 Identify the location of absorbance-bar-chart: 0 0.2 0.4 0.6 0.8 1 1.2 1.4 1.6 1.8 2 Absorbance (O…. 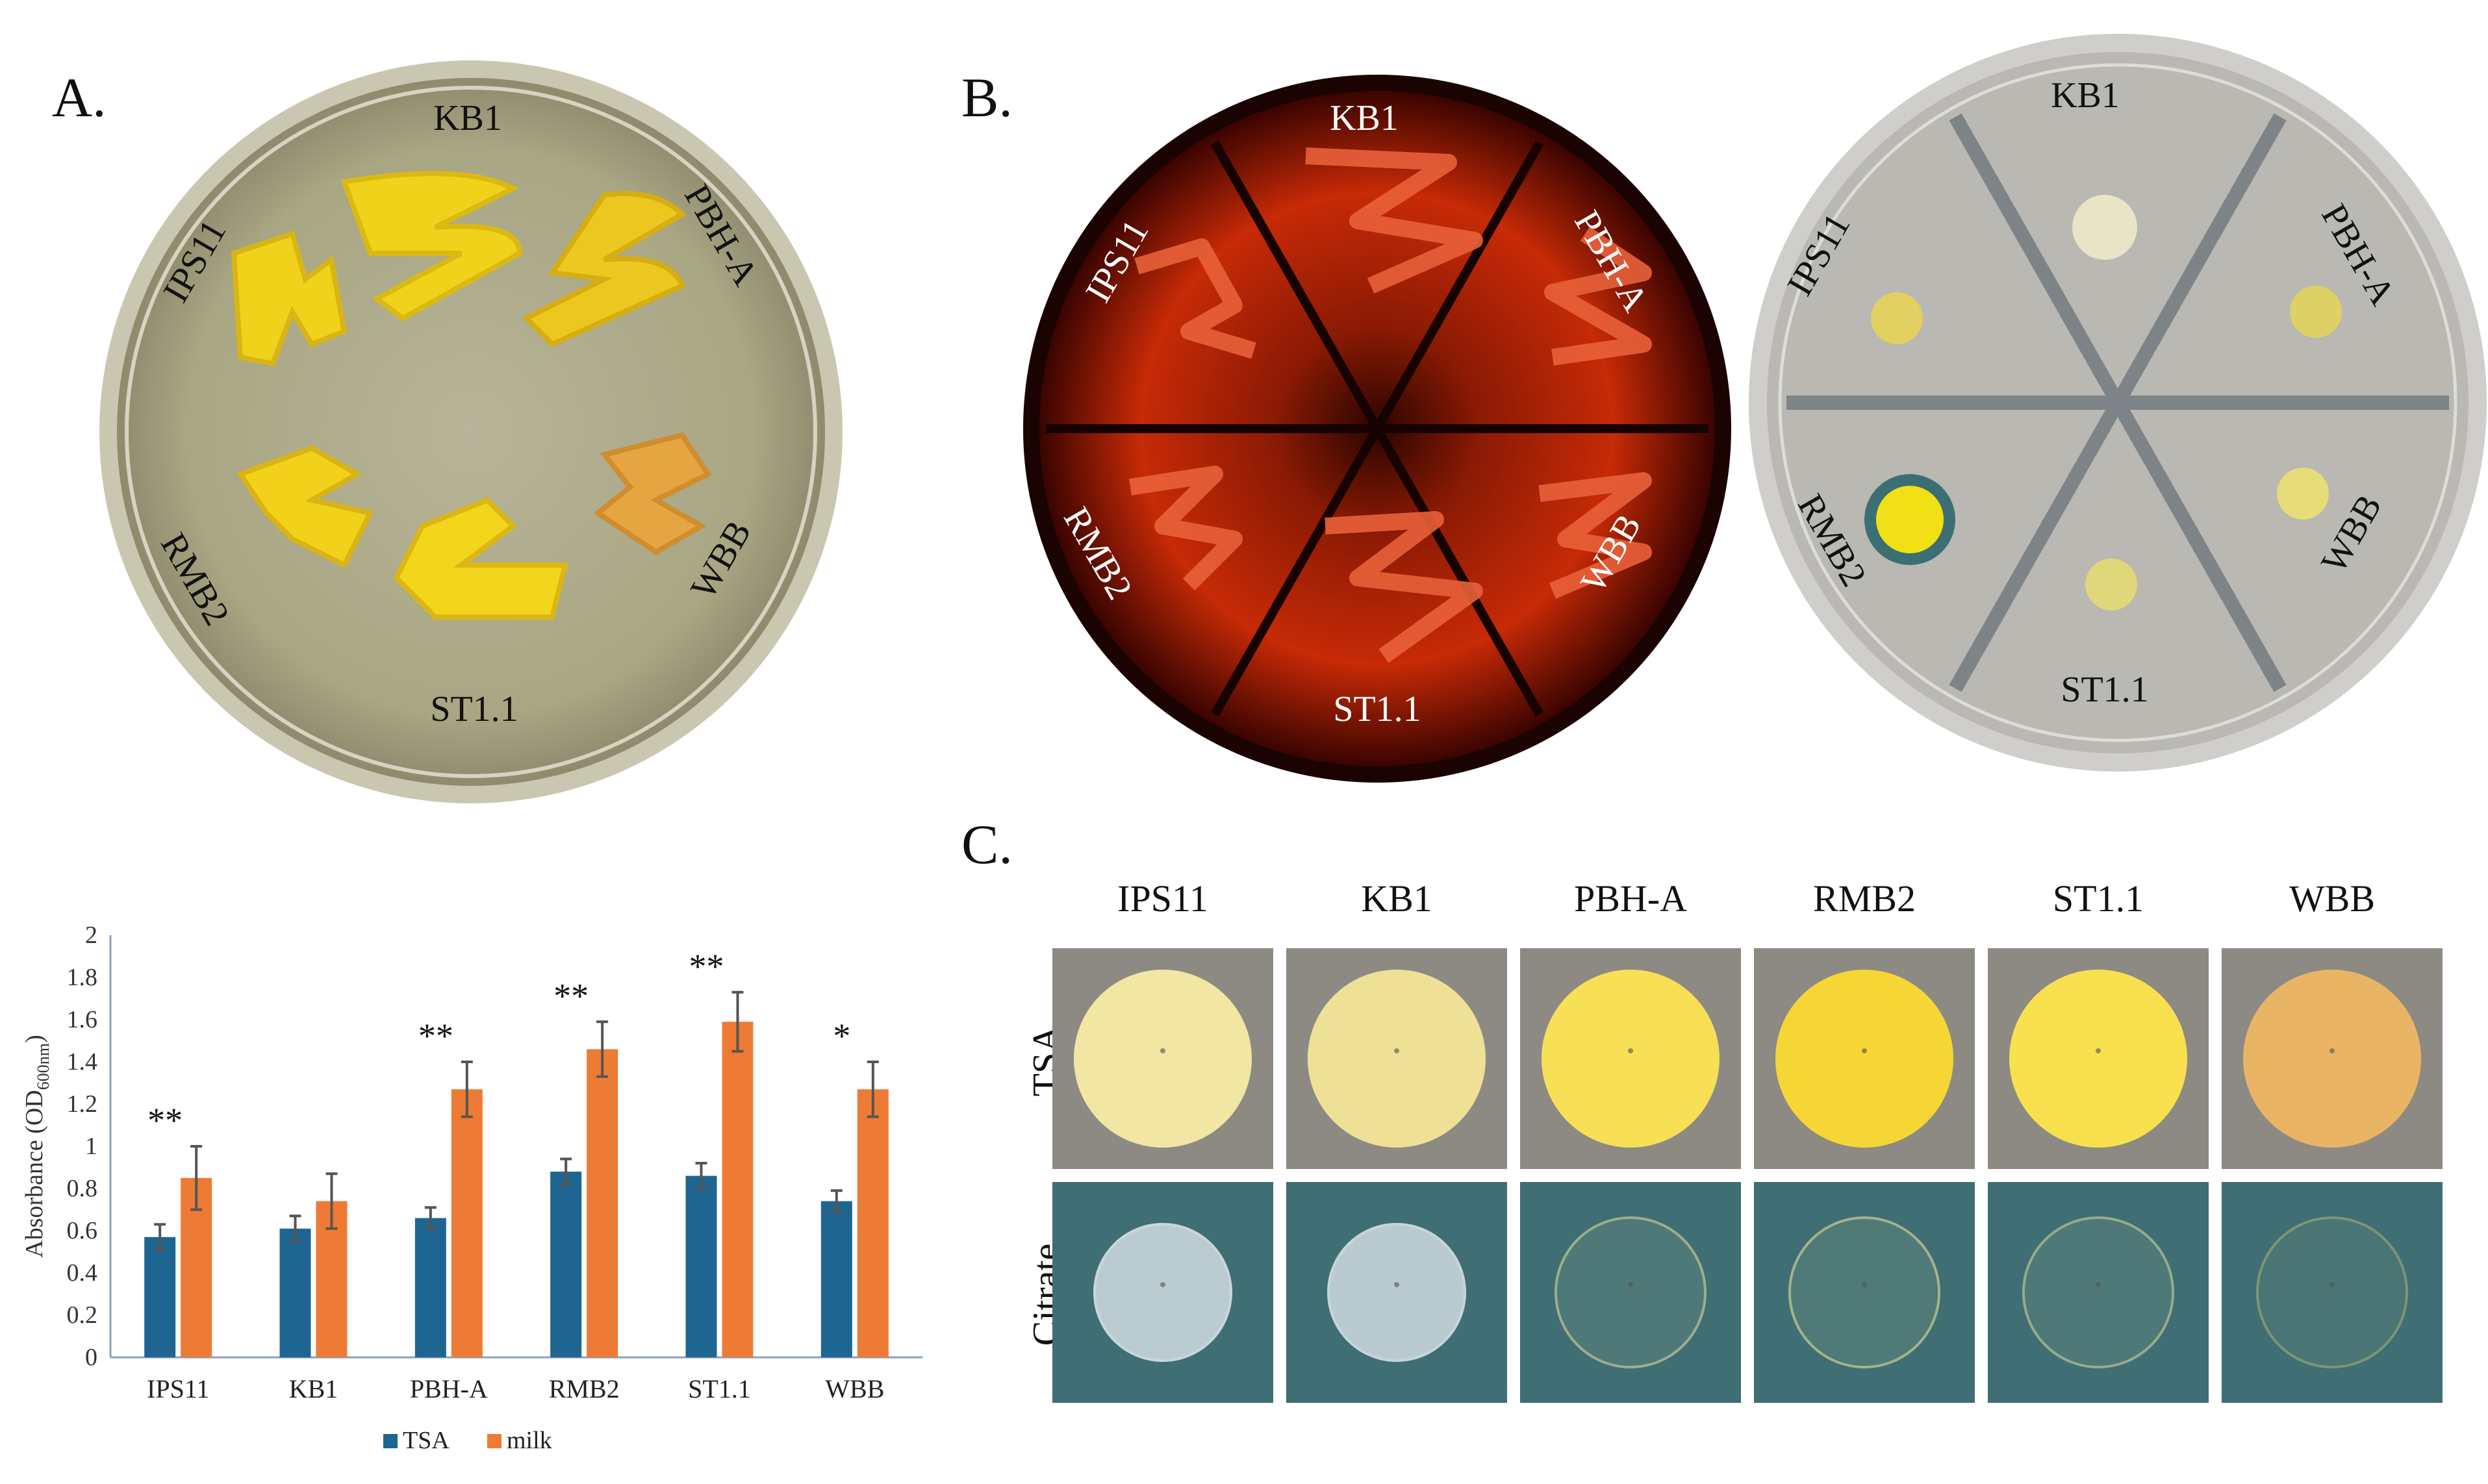
(474, 1195).